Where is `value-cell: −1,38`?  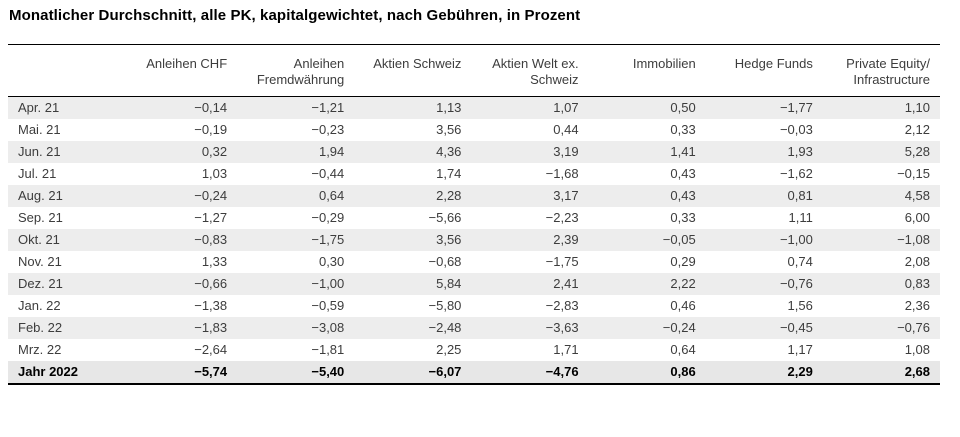
value-cell: −1,38 is located at coordinates (211, 305).